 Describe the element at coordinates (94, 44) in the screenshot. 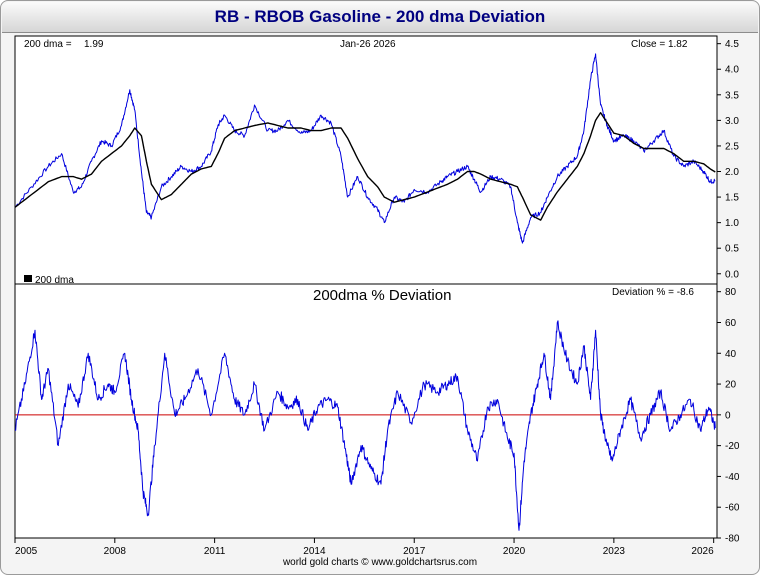

I see `dma-value: 1.99` at that location.